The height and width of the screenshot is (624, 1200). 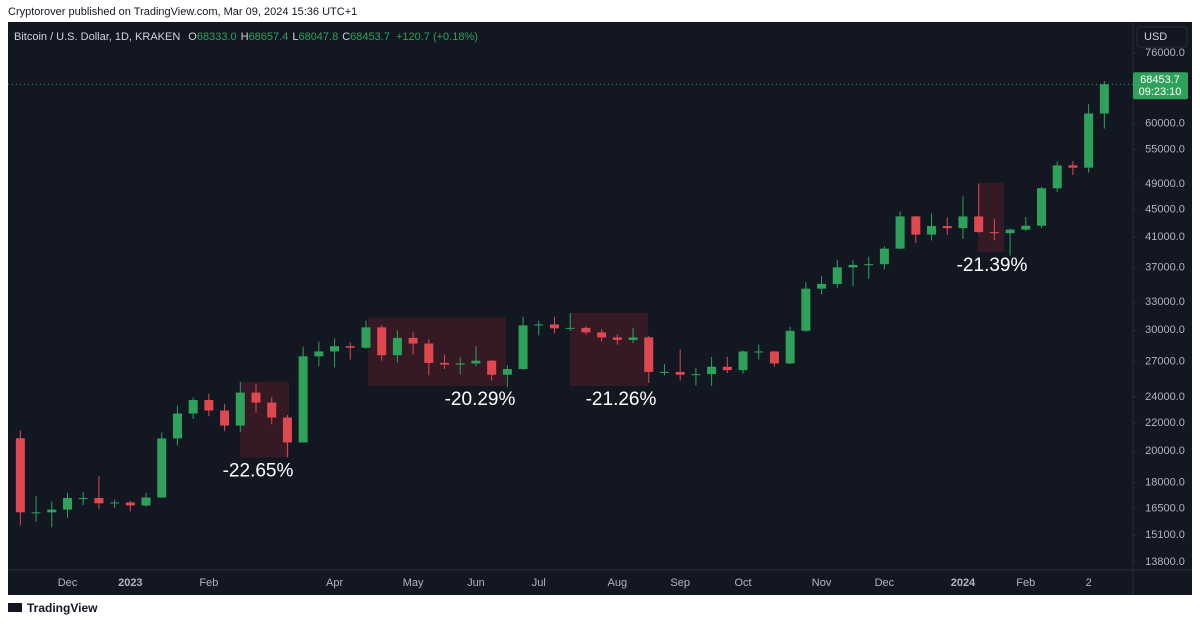 What do you see at coordinates (1165, 237) in the screenshot?
I see `y-tick-label: 41000.0` at bounding box center [1165, 237].